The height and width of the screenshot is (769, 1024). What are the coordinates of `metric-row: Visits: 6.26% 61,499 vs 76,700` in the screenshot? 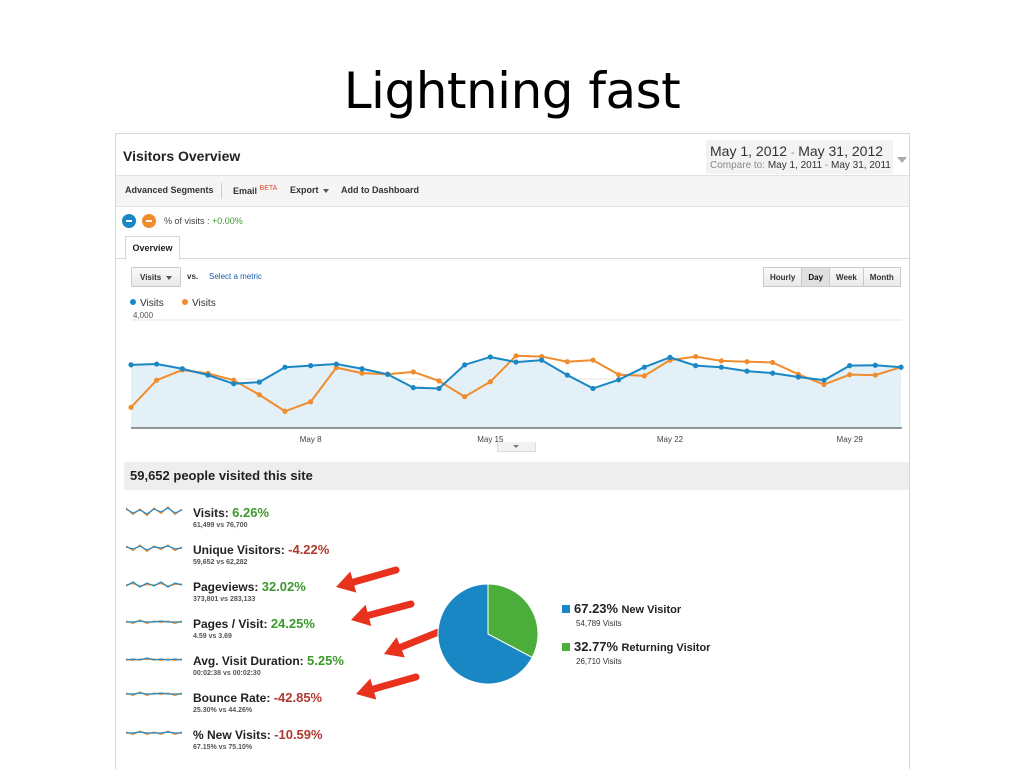 It's located at (276, 519).